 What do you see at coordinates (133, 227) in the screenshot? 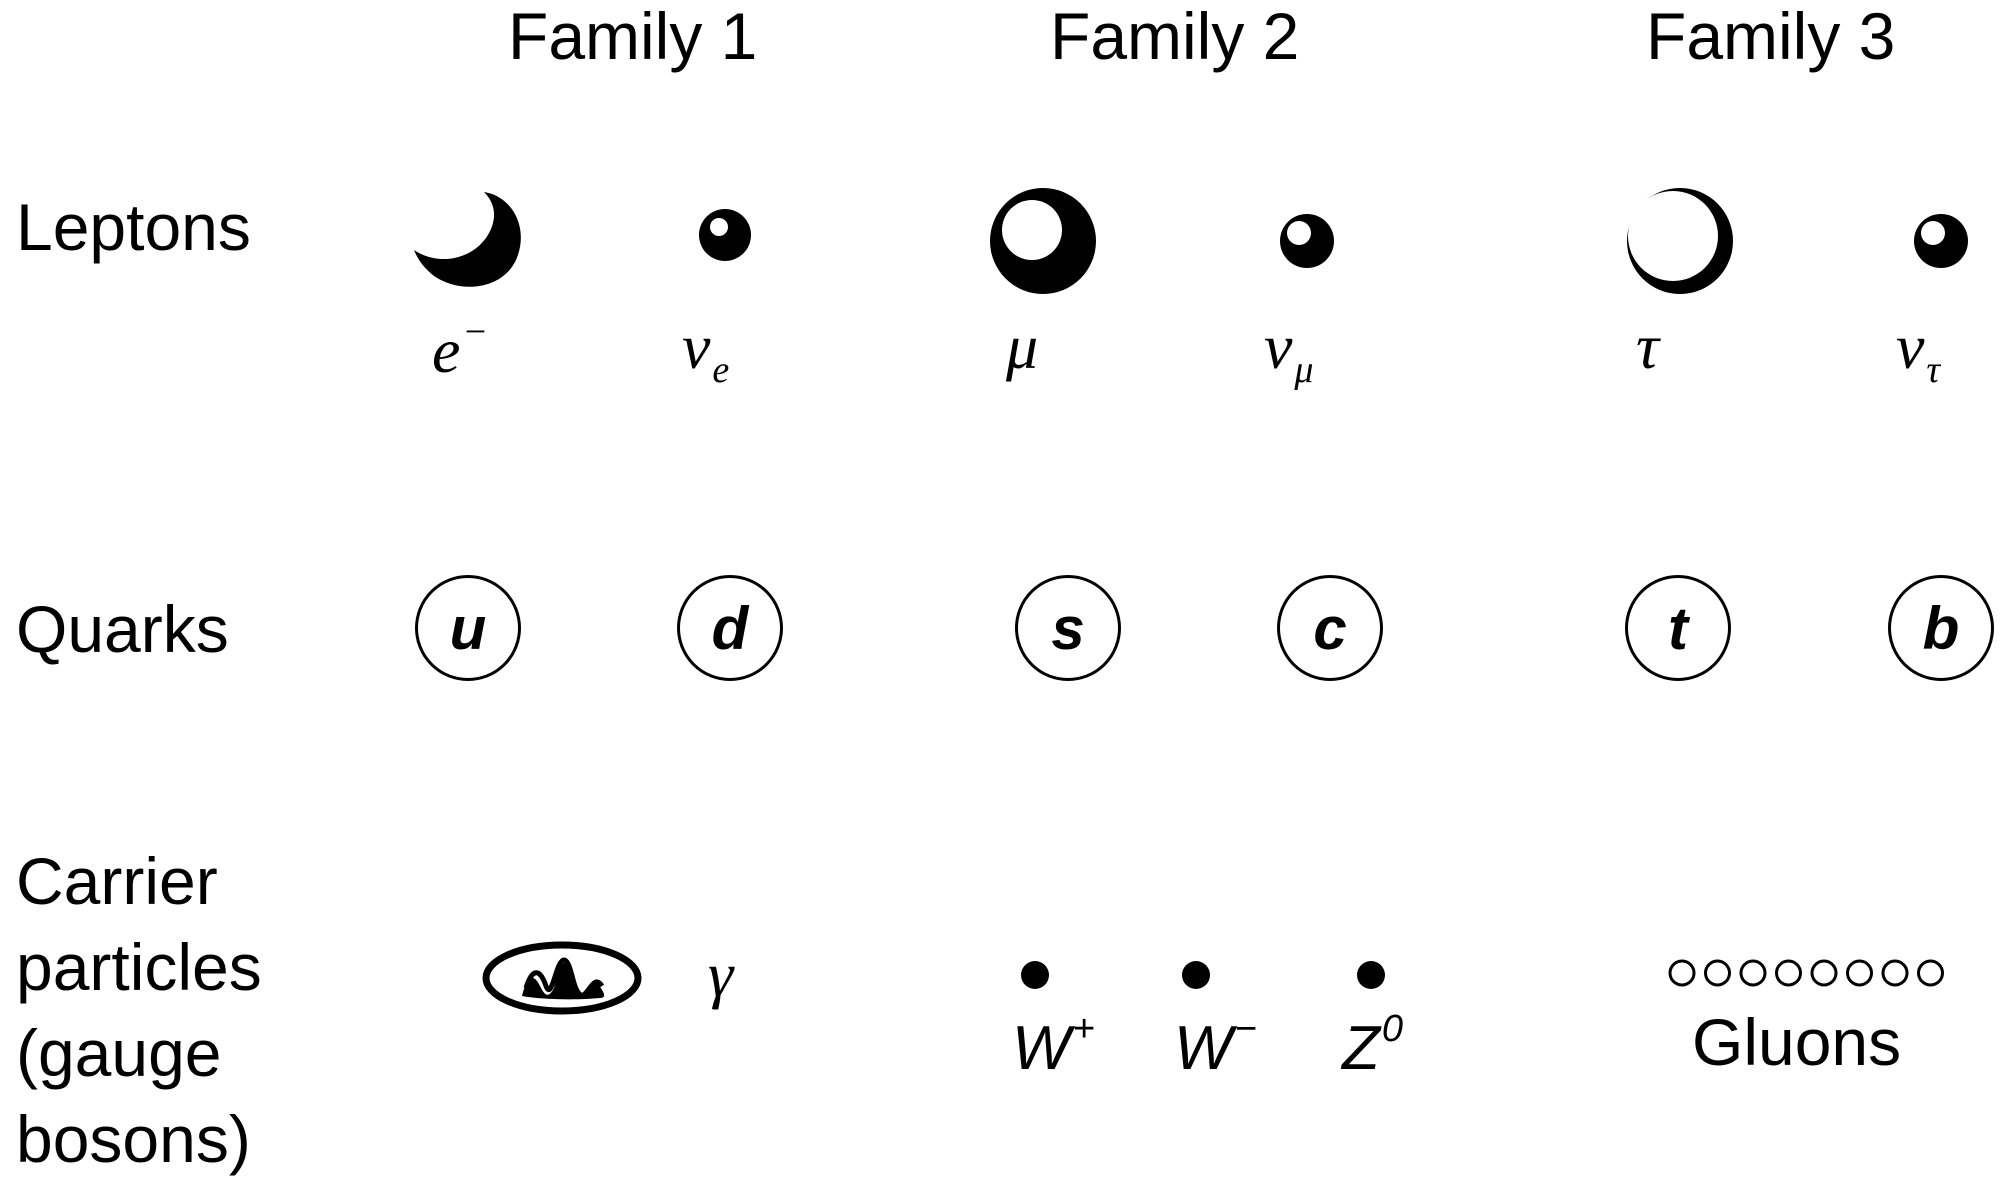
I see `leptons-row-label: Leptons` at bounding box center [133, 227].